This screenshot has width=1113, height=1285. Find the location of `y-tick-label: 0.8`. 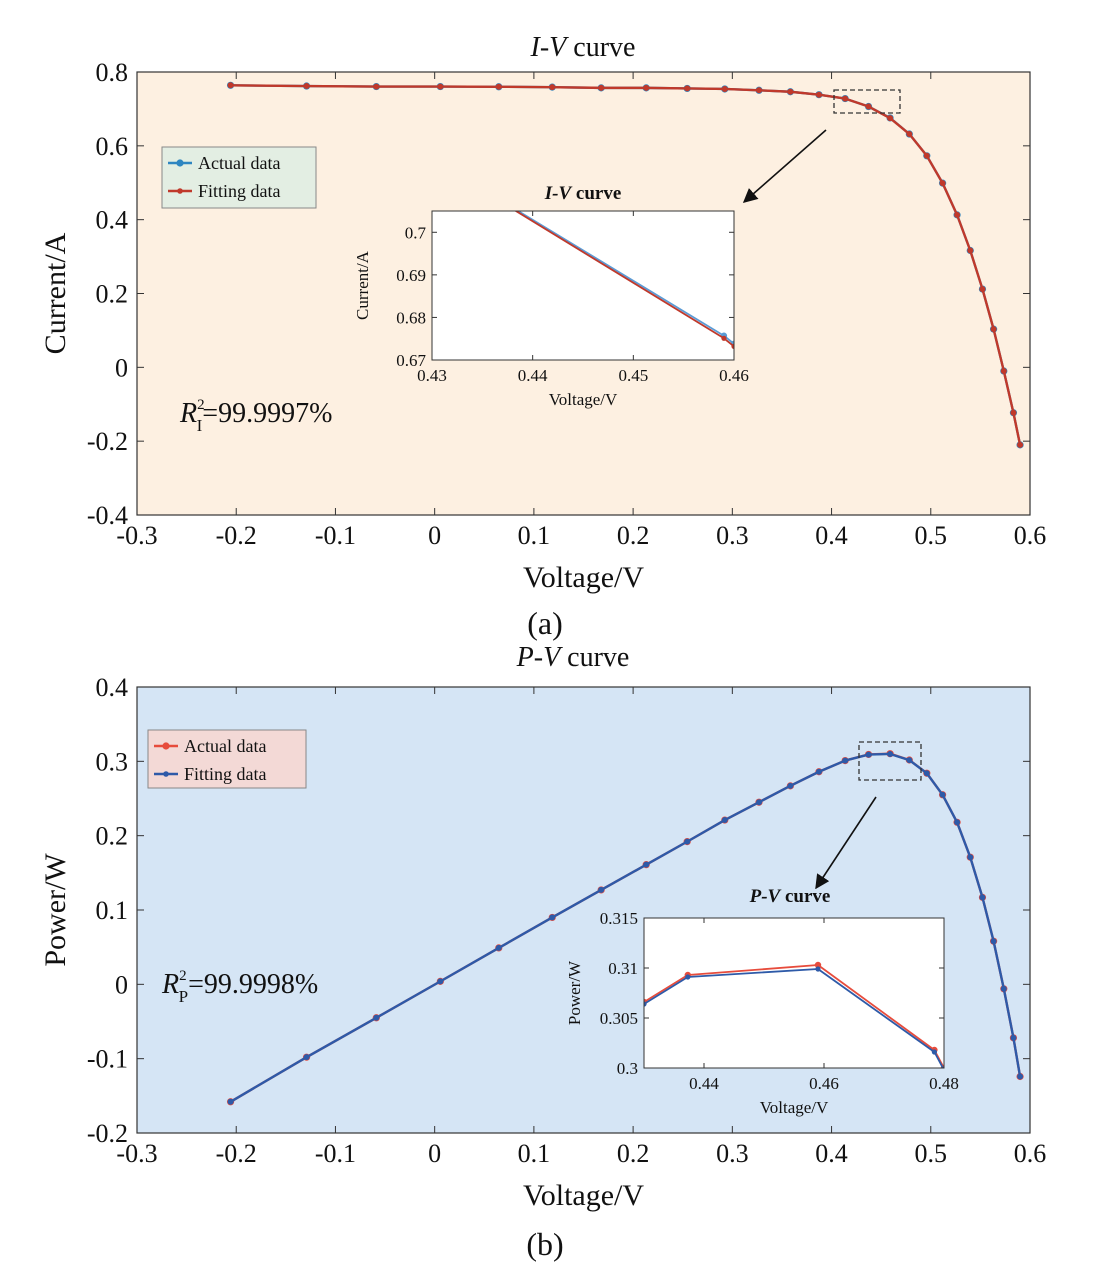

y-tick-label: 0.8 is located at coordinates (112, 72).